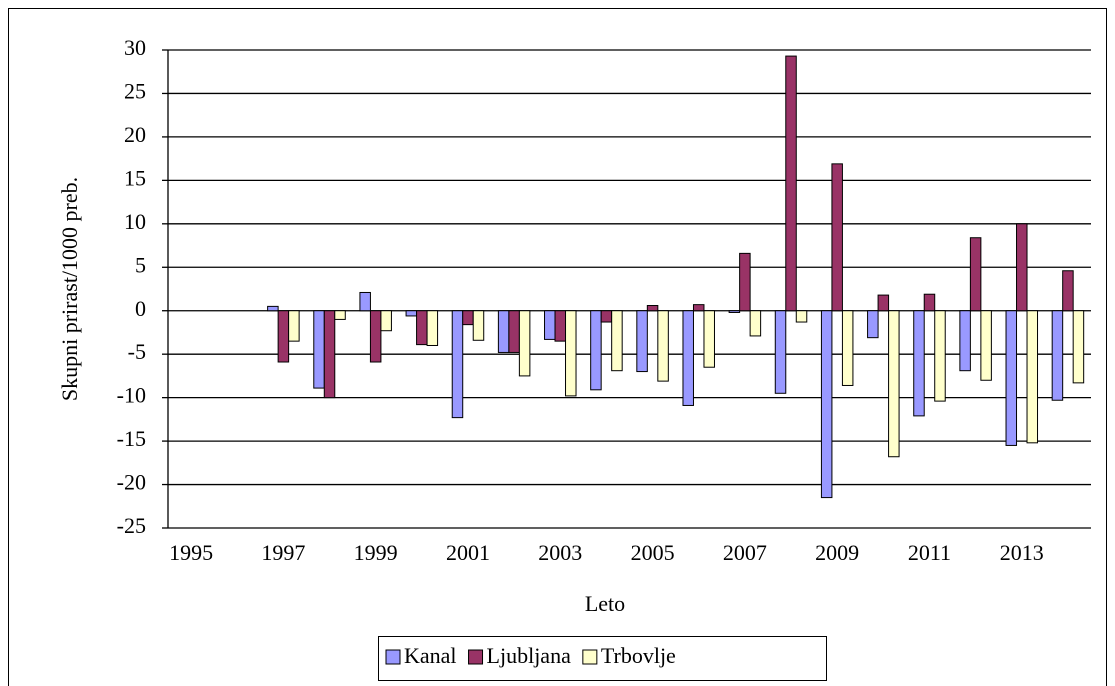 This screenshot has width=1115, height=686. Describe the element at coordinates (135, 47) in the screenshot. I see `y-tick-label: 30` at that location.